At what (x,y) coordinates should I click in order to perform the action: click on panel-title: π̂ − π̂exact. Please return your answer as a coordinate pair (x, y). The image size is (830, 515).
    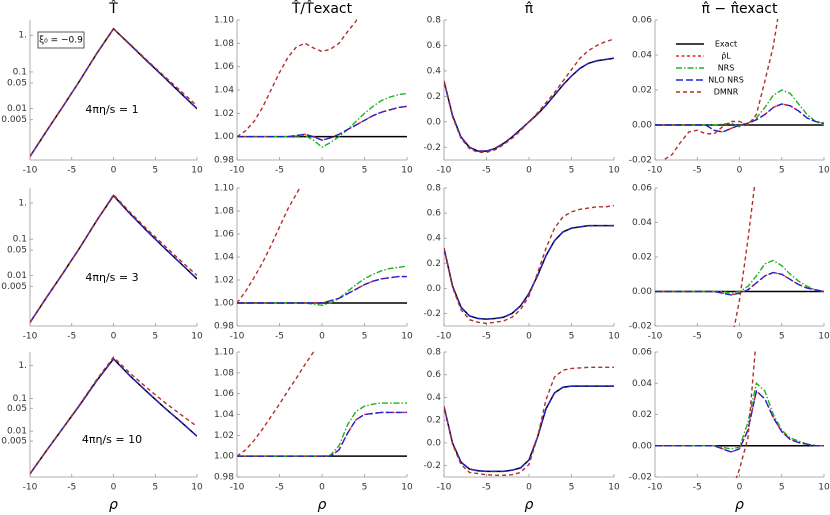
    Looking at the image, I should click on (740, 9).